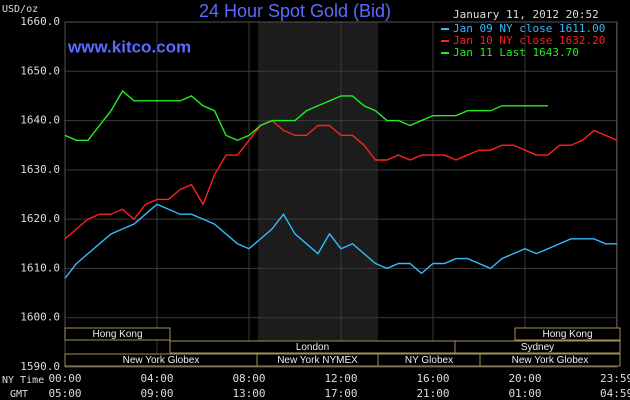 This screenshot has width=630, height=400. What do you see at coordinates (516, 52) in the screenshot?
I see `legend-label: Jan 11 Last 1643.70` at bounding box center [516, 52].